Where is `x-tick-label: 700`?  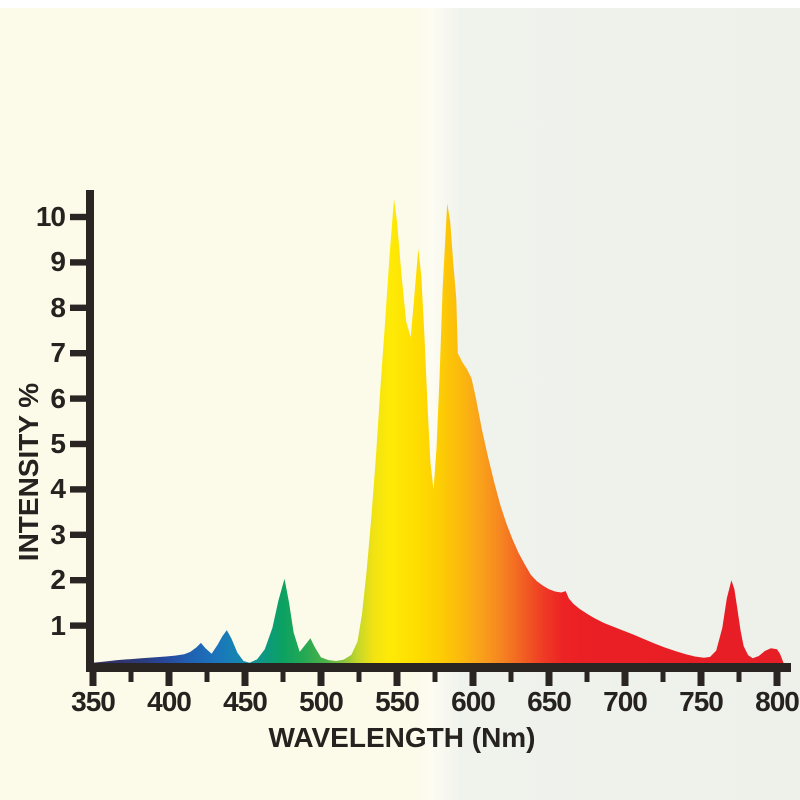
x-tick-label: 700 is located at coordinates (625, 701).